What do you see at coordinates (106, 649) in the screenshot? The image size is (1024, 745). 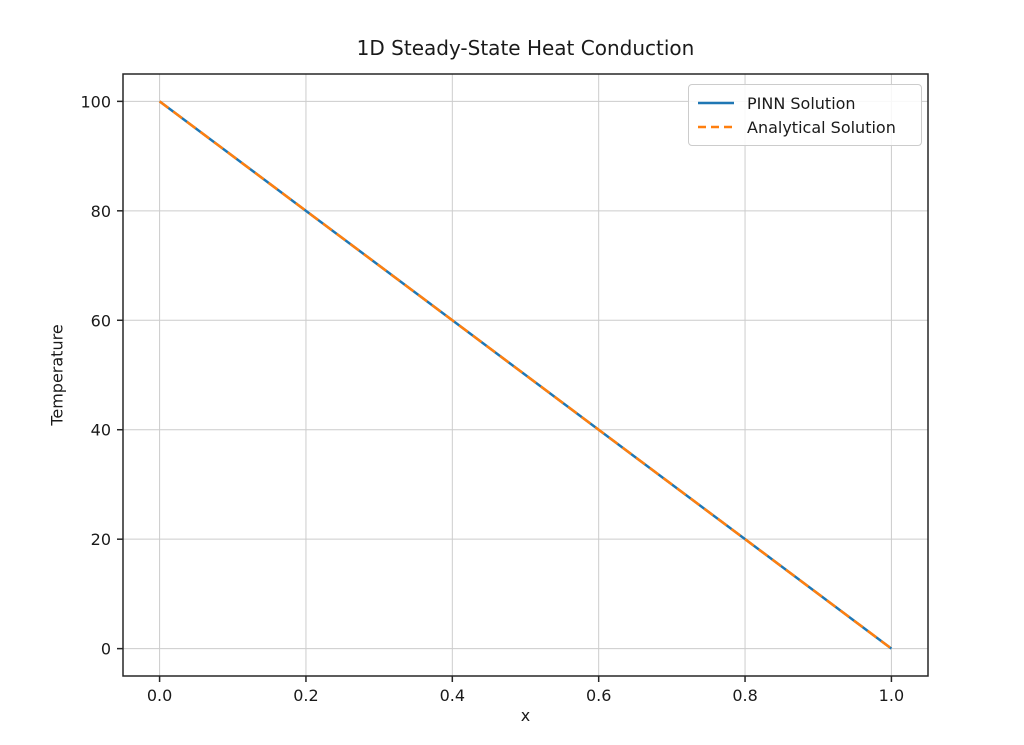 I see `y-tick-label: 0` at bounding box center [106, 649].